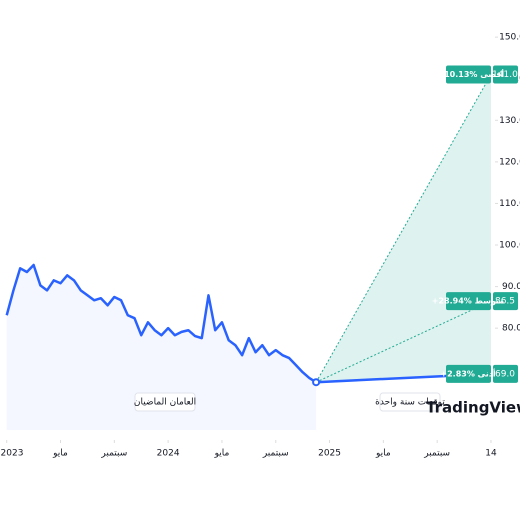 The image size is (520, 524). What do you see at coordinates (509, 204) in the screenshot?
I see `y-tick-label: 110.0` at bounding box center [509, 204].